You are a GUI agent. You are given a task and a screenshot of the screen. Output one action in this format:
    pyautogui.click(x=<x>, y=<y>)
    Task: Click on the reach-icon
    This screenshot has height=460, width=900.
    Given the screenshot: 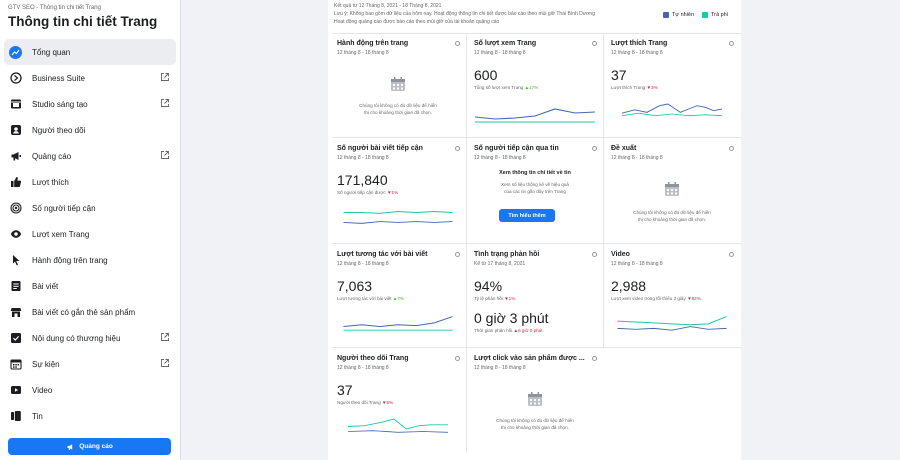 What is the action you would take?
    pyautogui.click(x=15, y=208)
    